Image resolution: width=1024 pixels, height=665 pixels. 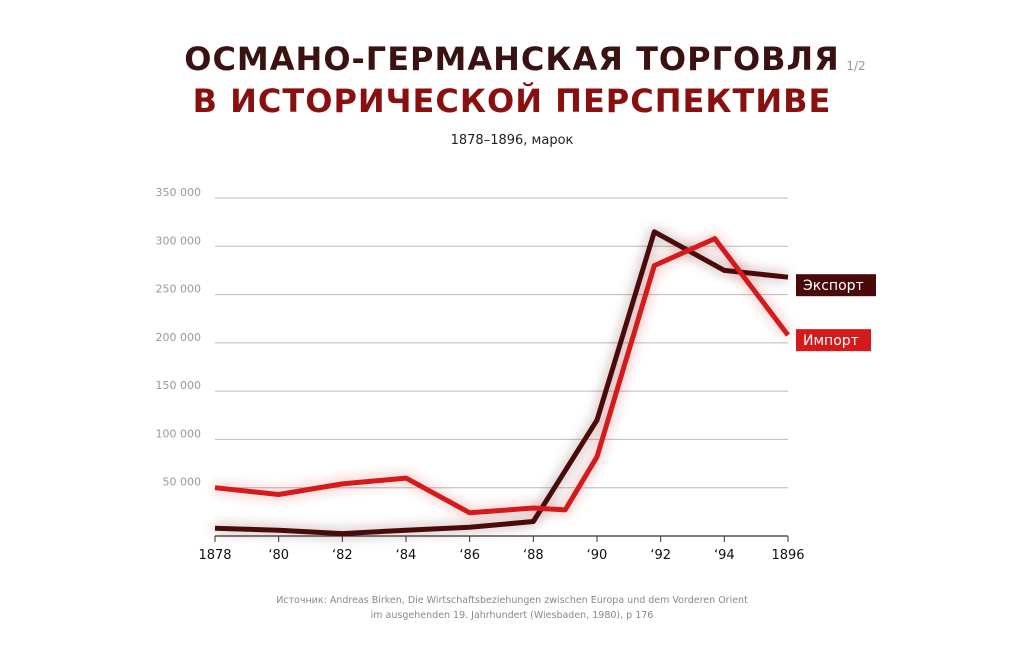 What do you see at coordinates (182, 482) in the screenshot?
I see `y-tick-label: 50 000` at bounding box center [182, 482].